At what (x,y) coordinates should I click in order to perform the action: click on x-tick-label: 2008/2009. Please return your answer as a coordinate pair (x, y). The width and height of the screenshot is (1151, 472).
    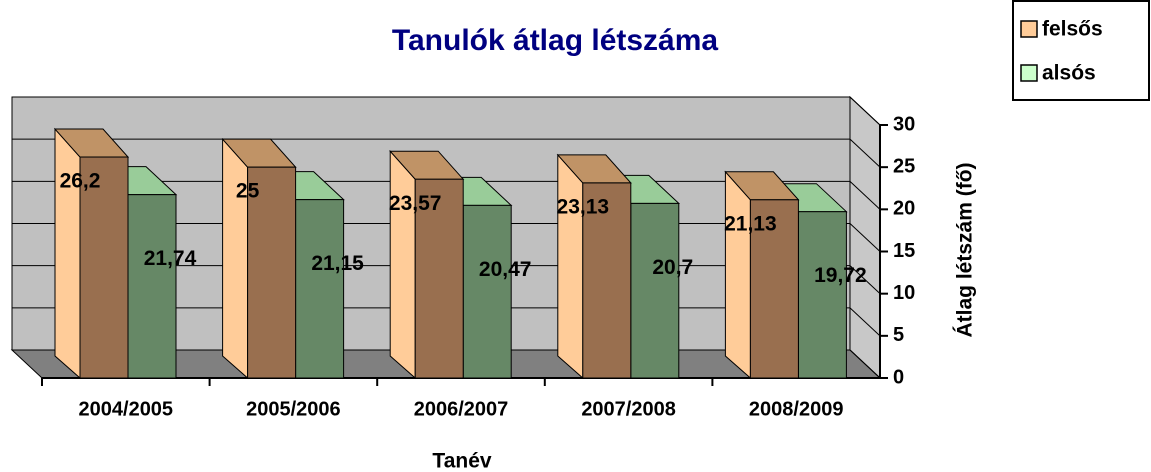
    Looking at the image, I should click on (796, 409).